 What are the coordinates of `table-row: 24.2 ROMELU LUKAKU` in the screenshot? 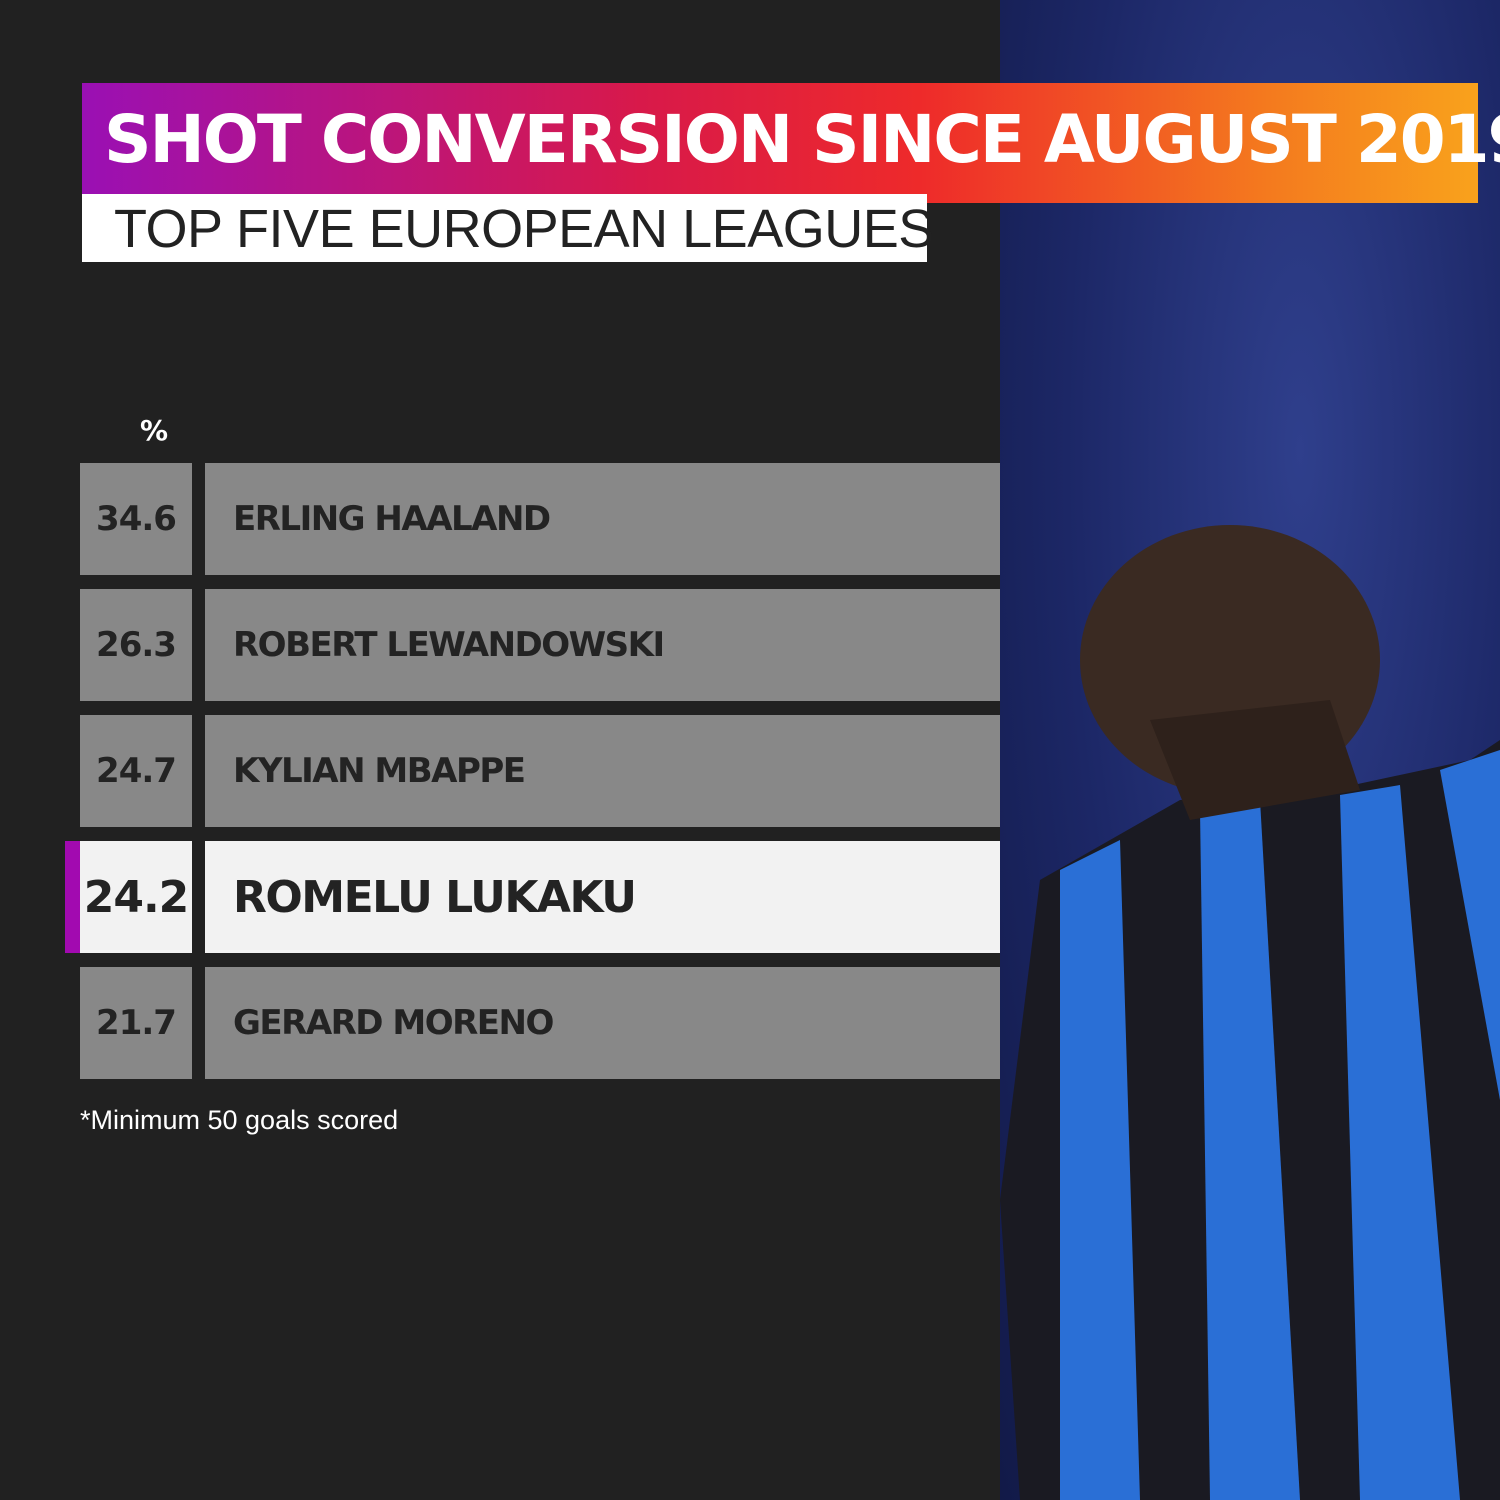 It's located at (532, 897).